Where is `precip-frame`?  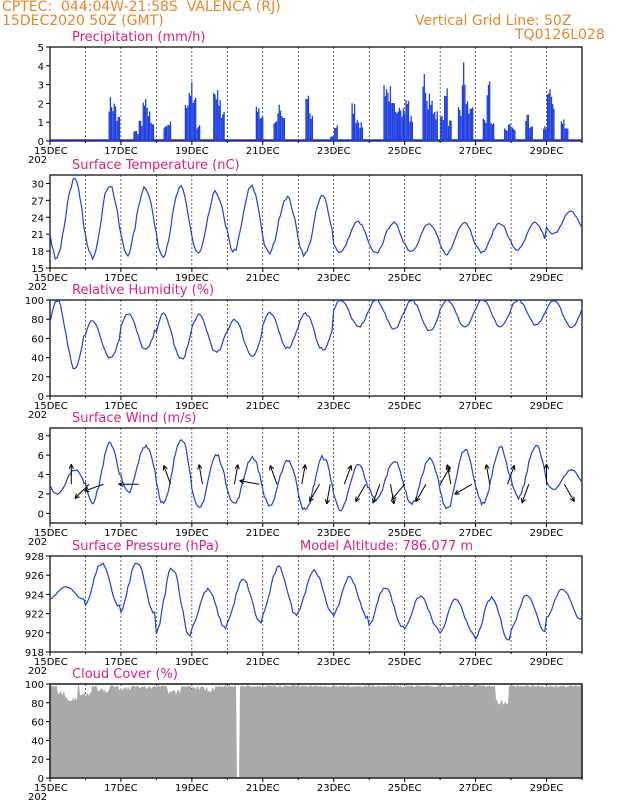 precip-frame is located at coordinates (316, 94).